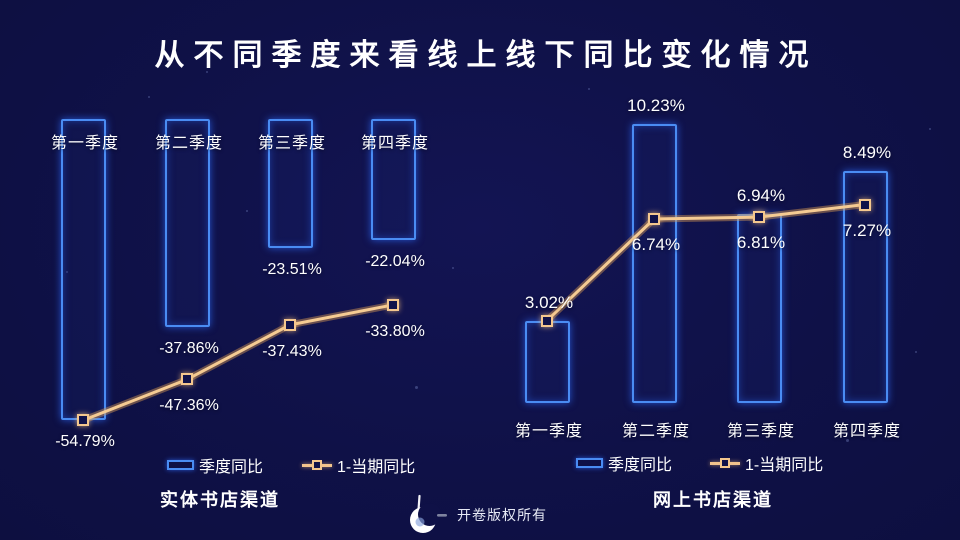 The width and height of the screenshot is (960, 540). I want to click on page-title: 从不同季度来看线上线下同比变化情况, so click(486, 55).